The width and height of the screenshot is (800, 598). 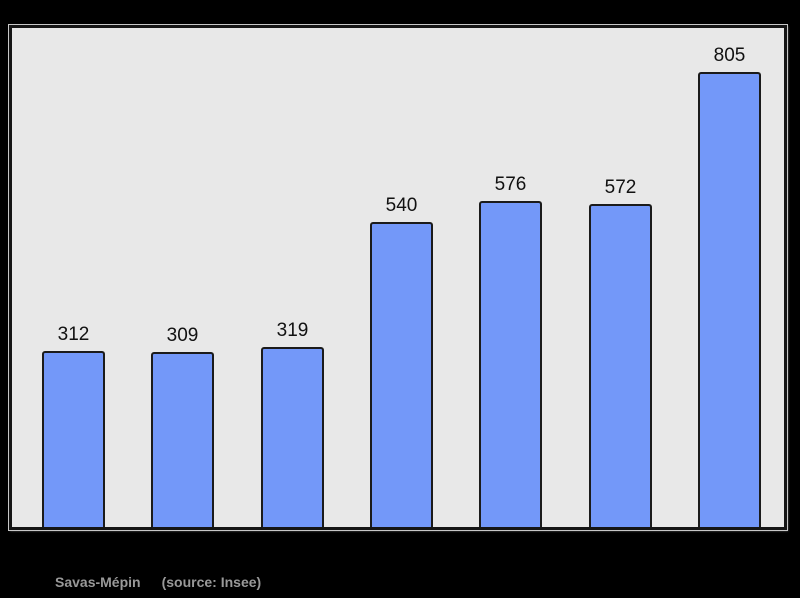 What do you see at coordinates (510, 184) in the screenshot?
I see `bar-value-label: 576` at bounding box center [510, 184].